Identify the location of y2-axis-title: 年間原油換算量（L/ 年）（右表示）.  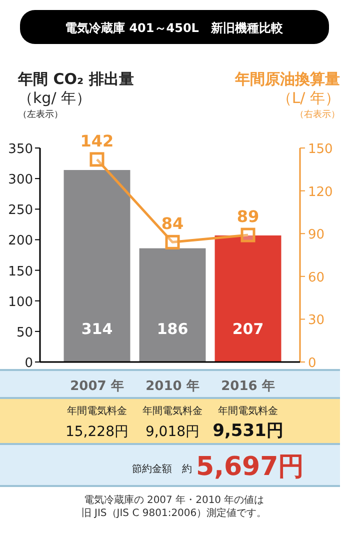
(287, 95).